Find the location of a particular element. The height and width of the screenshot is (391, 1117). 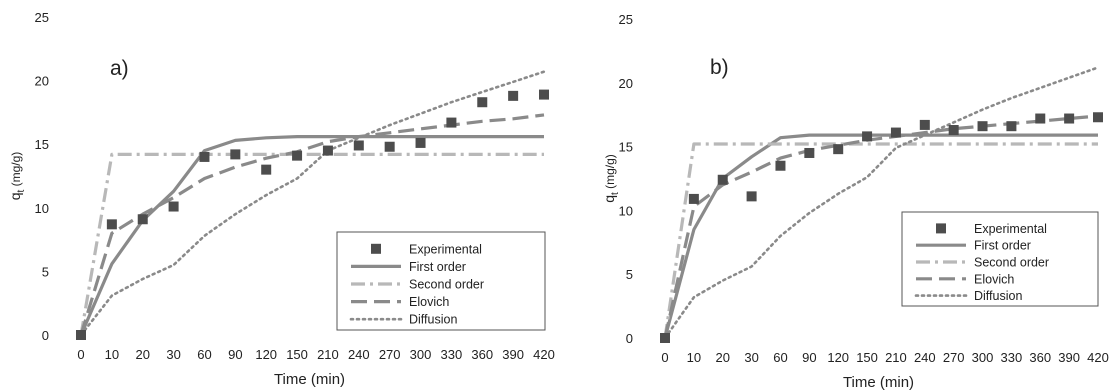

legend-label: Elovich is located at coordinates (429, 302).